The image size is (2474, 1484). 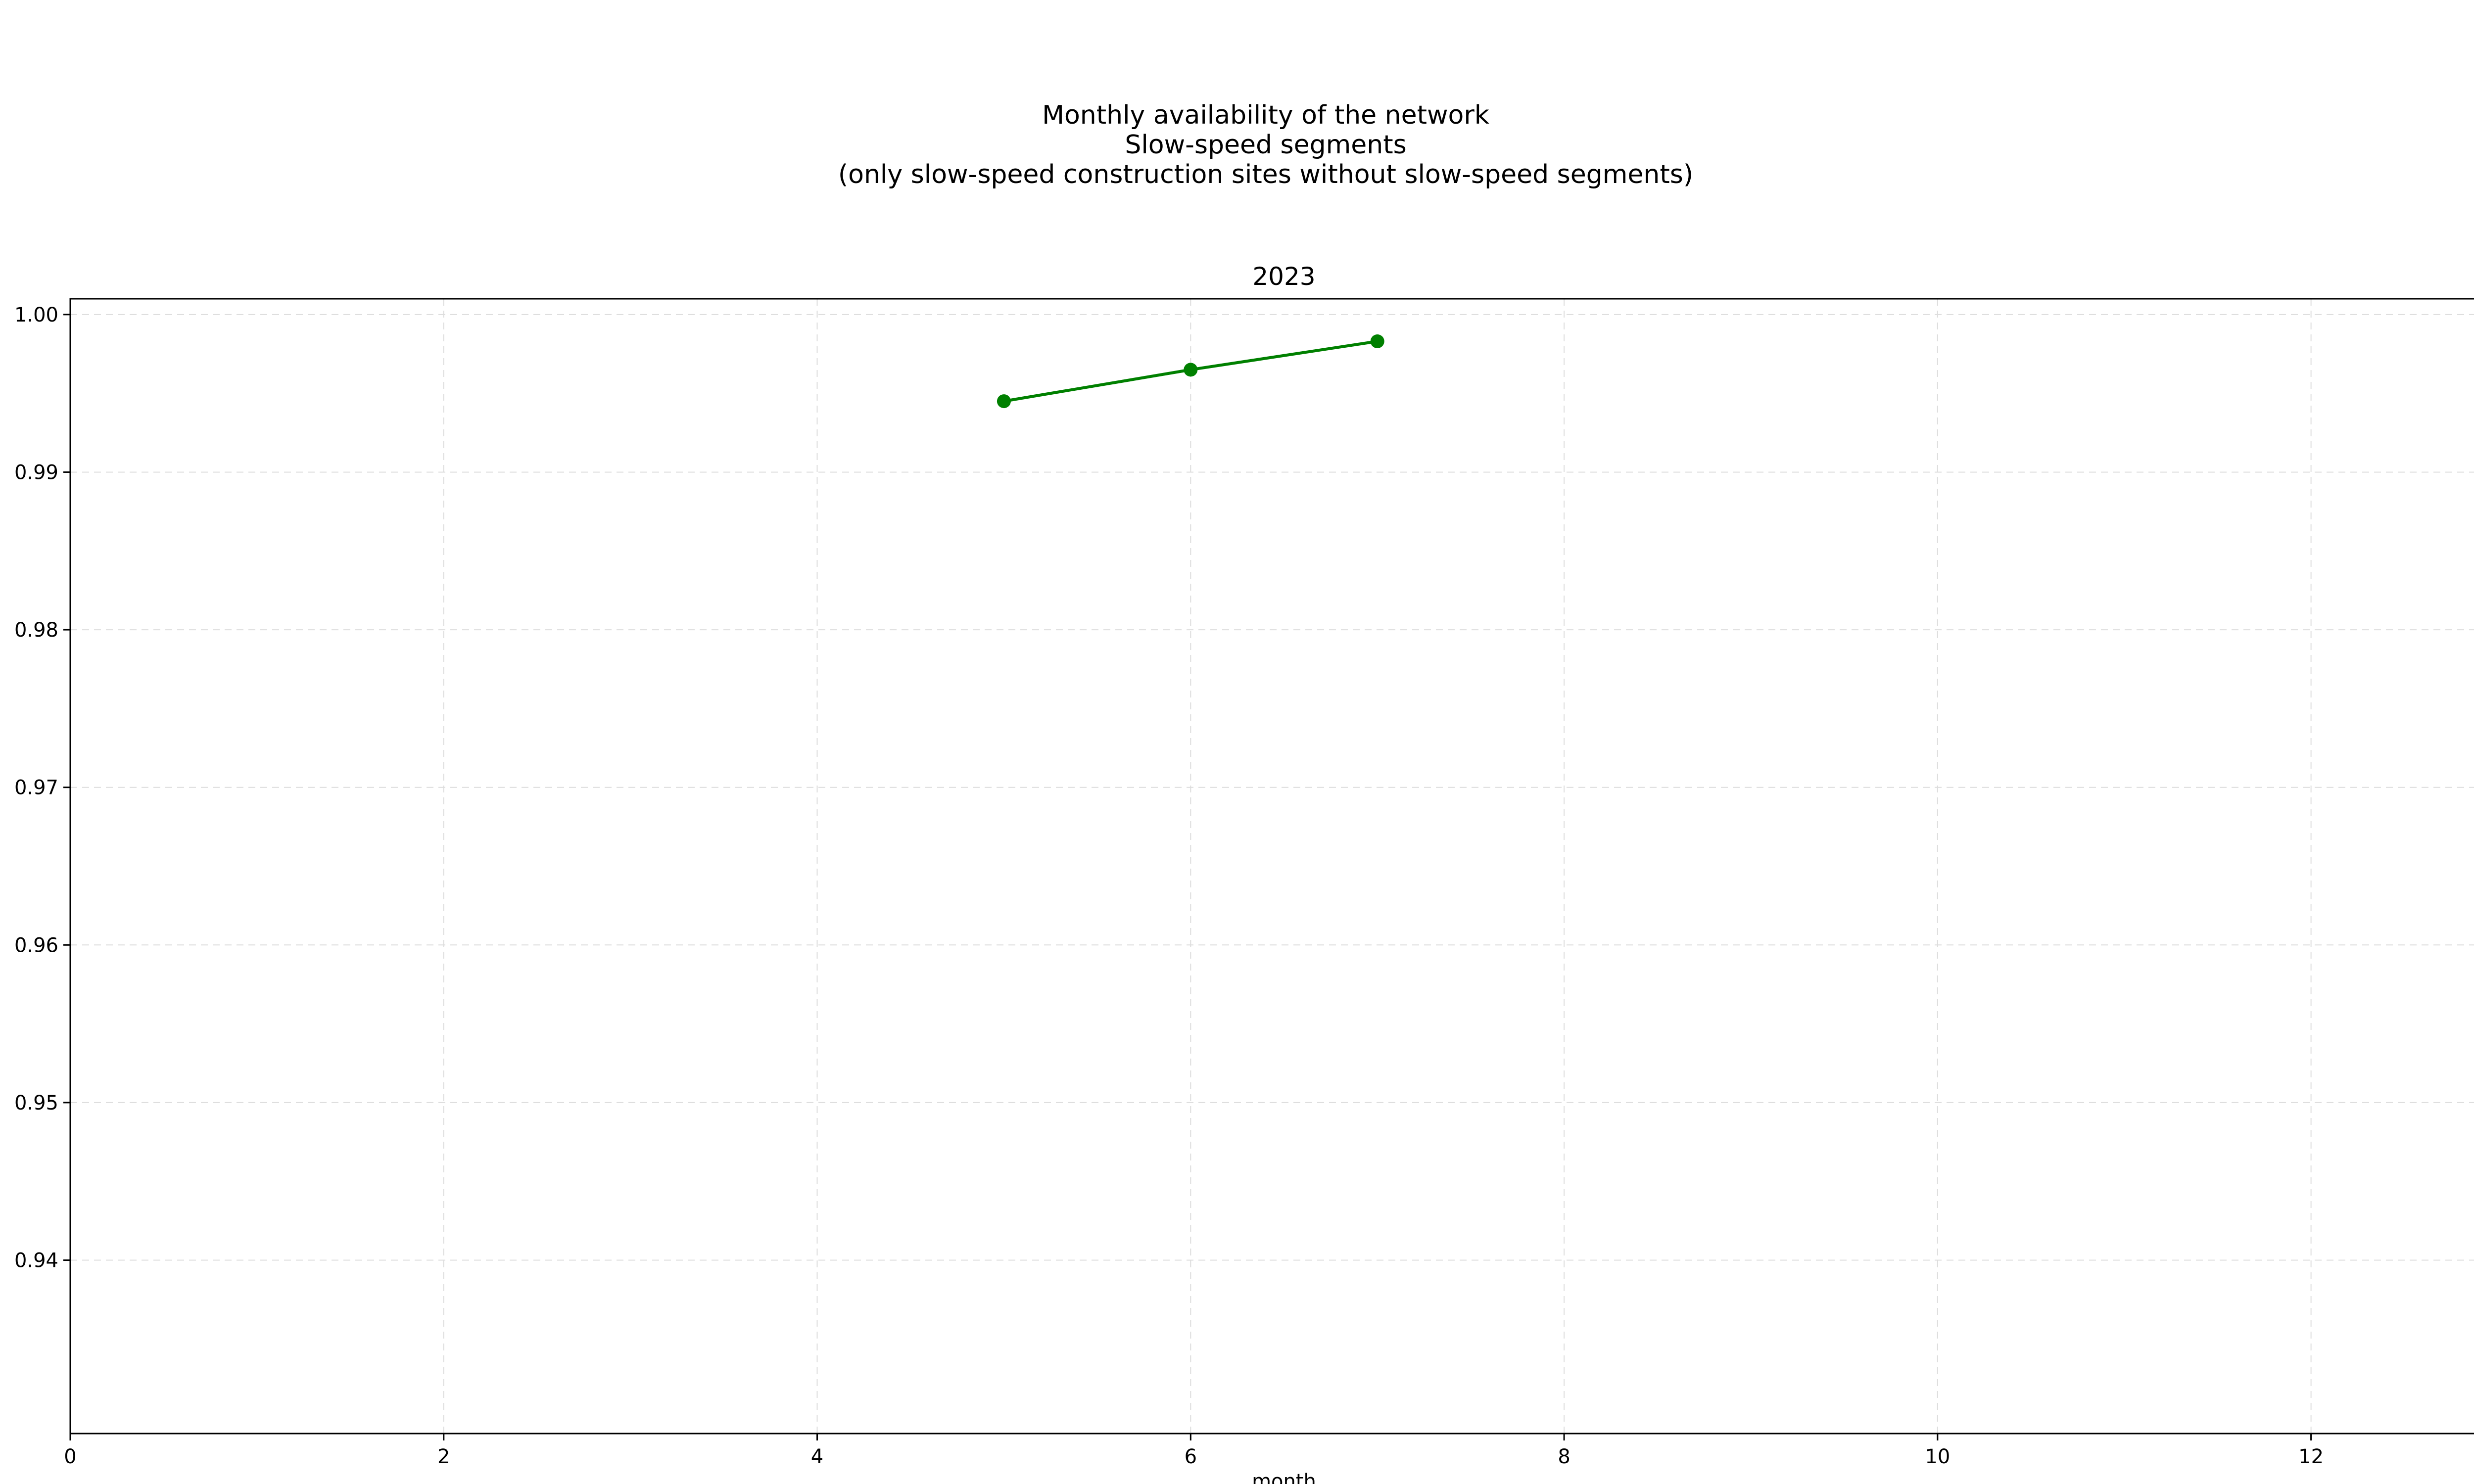 I want to click on y-tick-label: 0.95, so click(x=36, y=1103).